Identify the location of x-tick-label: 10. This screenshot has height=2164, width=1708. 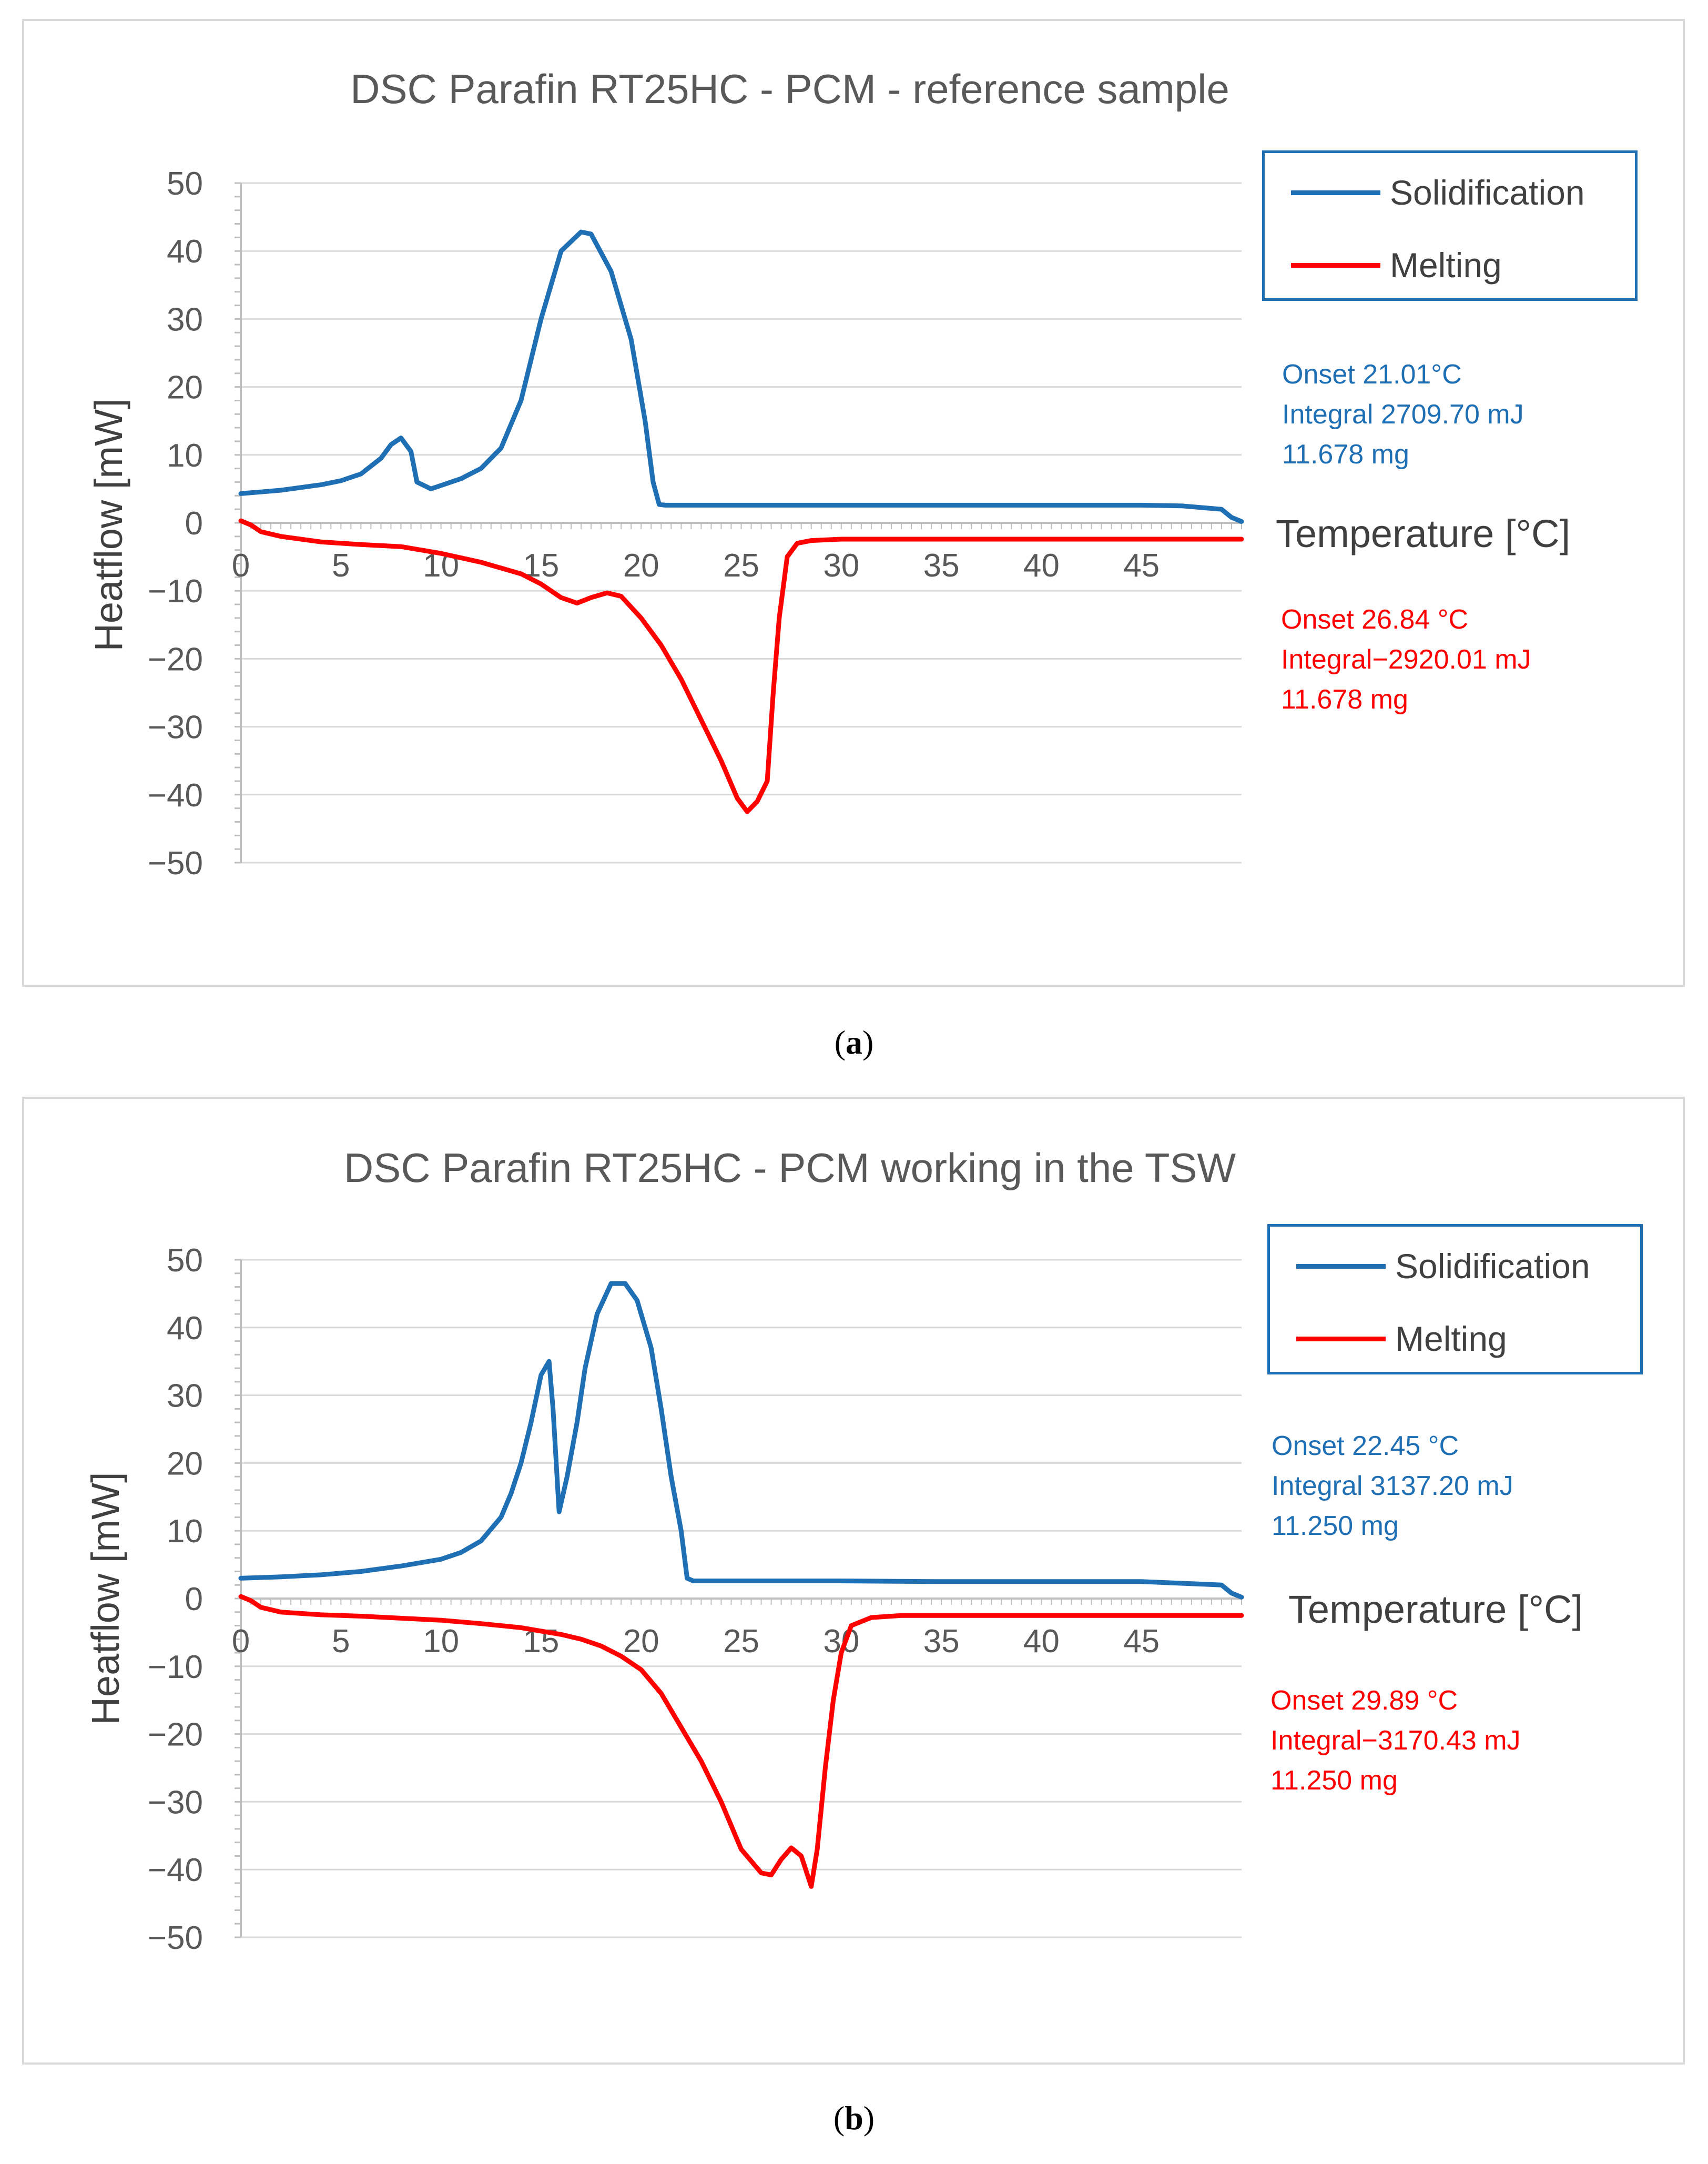
(441, 1641).